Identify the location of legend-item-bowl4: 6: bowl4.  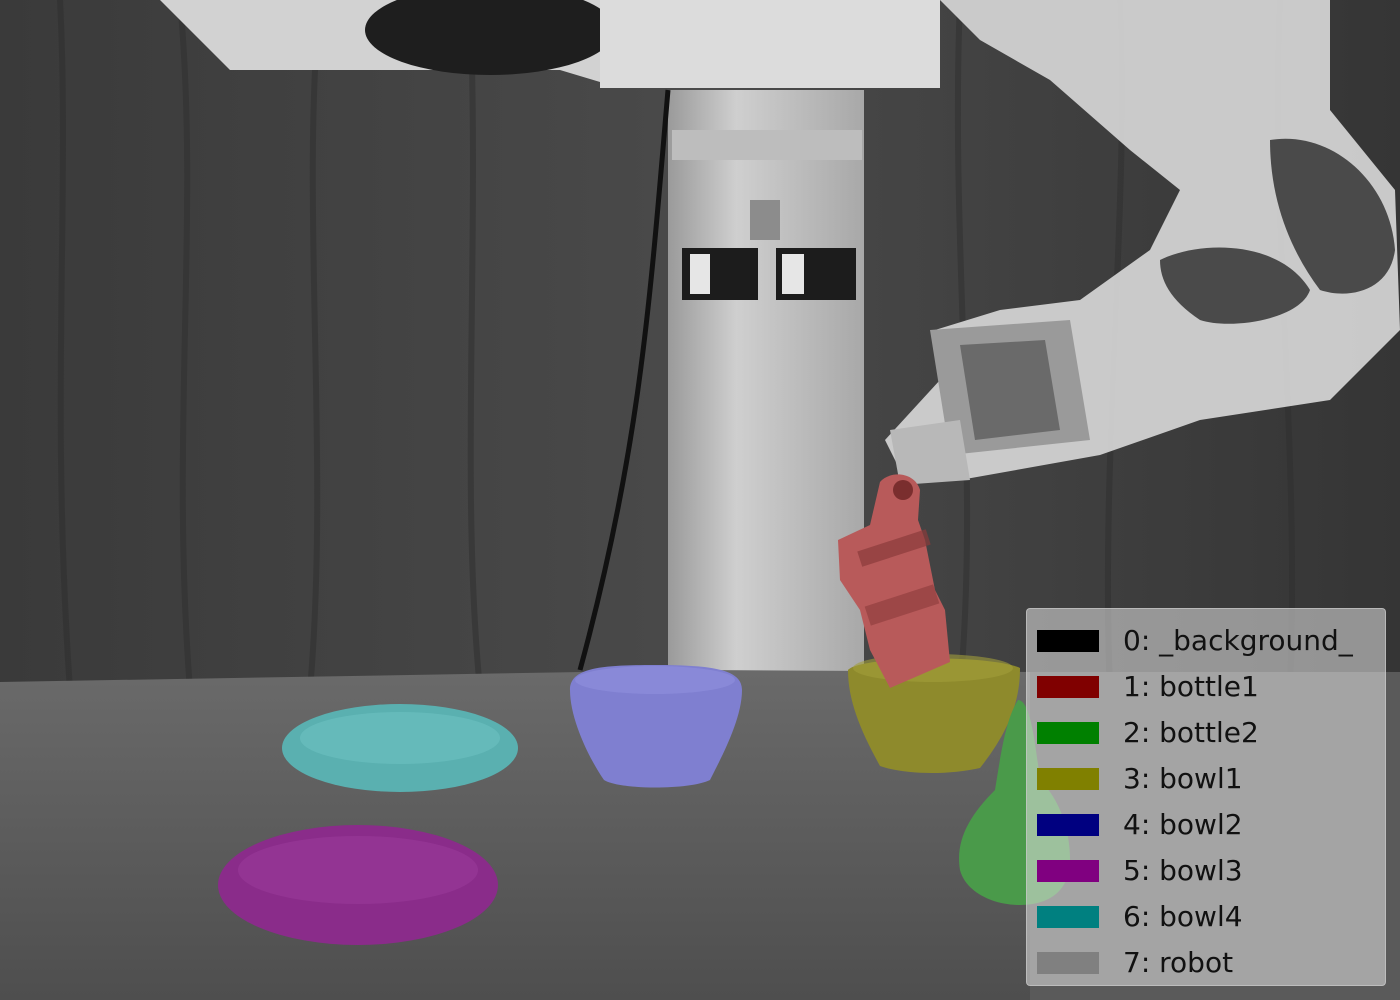
(1206, 916).